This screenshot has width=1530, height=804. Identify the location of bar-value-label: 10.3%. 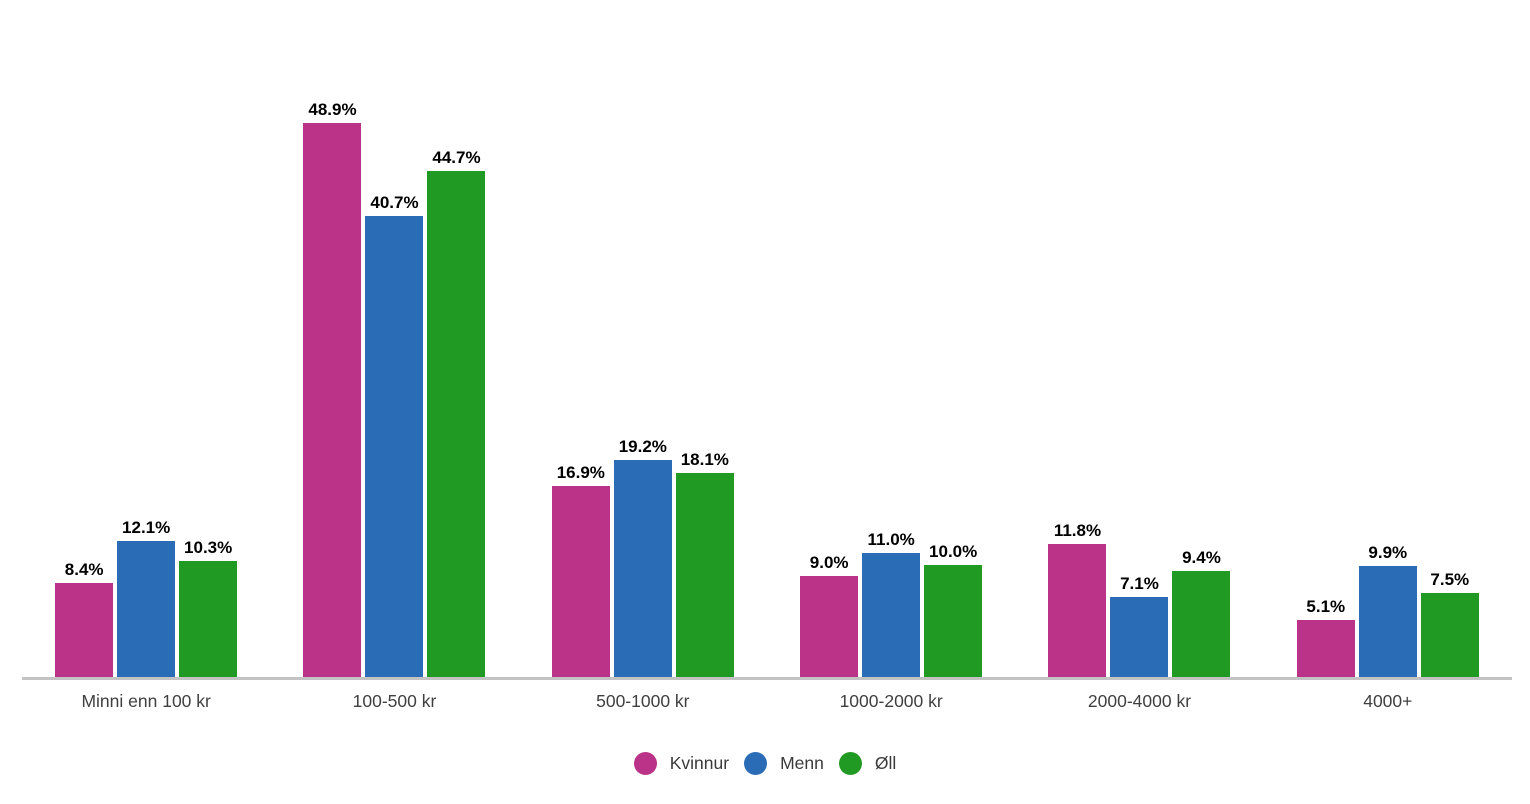
(208, 547).